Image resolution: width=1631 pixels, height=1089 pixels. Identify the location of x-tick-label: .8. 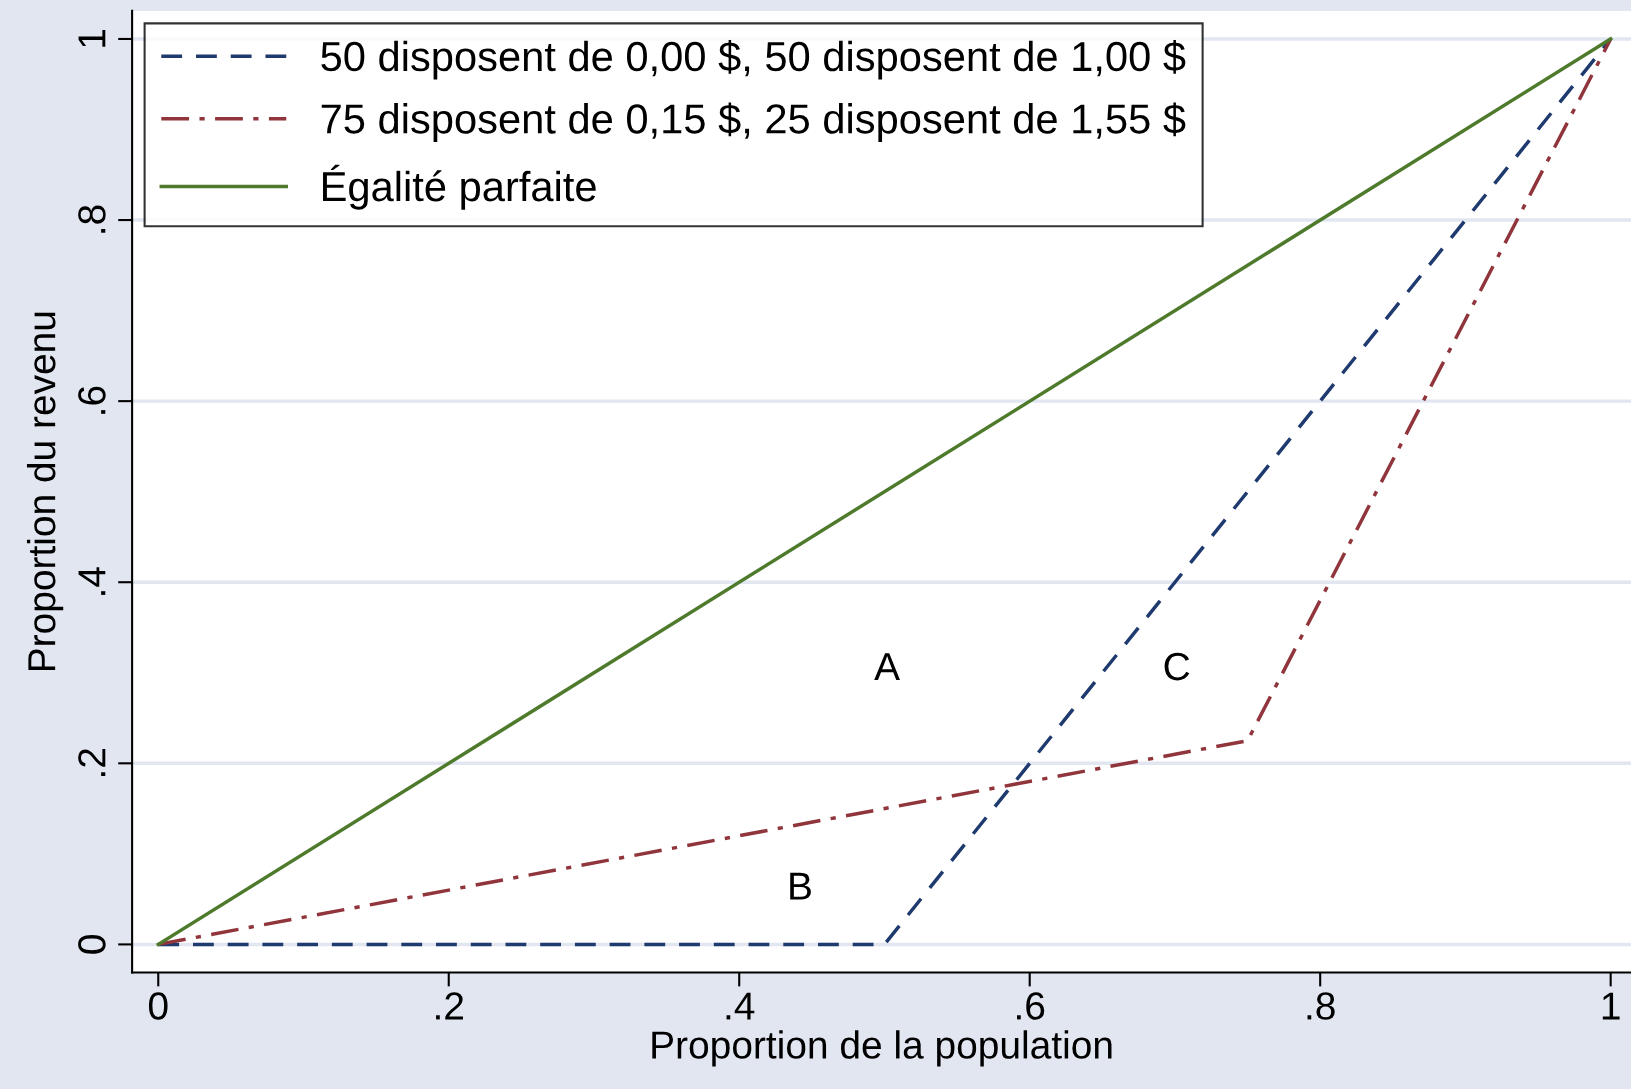
(1321, 1006).